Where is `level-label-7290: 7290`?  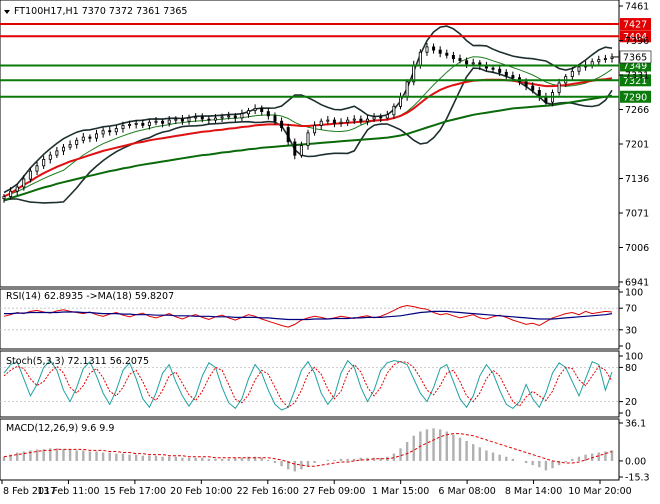
level-label-7290: 7290 is located at coordinates (635, 97).